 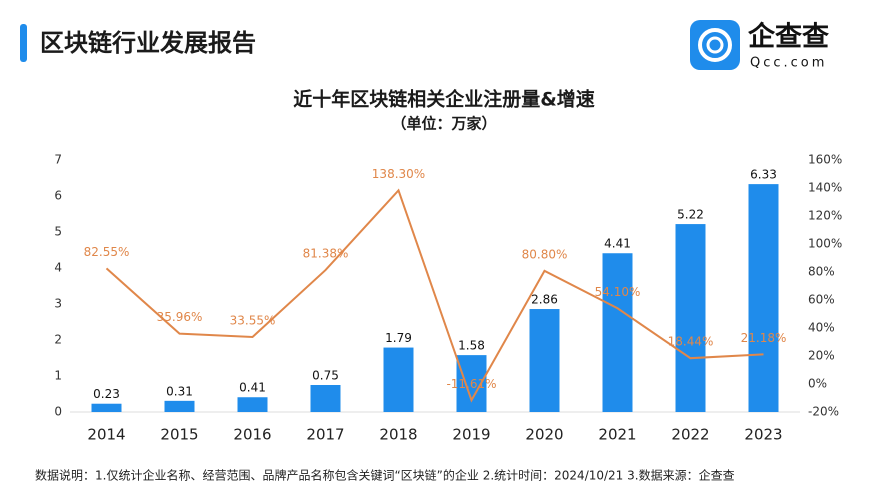 What do you see at coordinates (252, 388) in the screenshot?
I see `value-label: 0.41` at bounding box center [252, 388].